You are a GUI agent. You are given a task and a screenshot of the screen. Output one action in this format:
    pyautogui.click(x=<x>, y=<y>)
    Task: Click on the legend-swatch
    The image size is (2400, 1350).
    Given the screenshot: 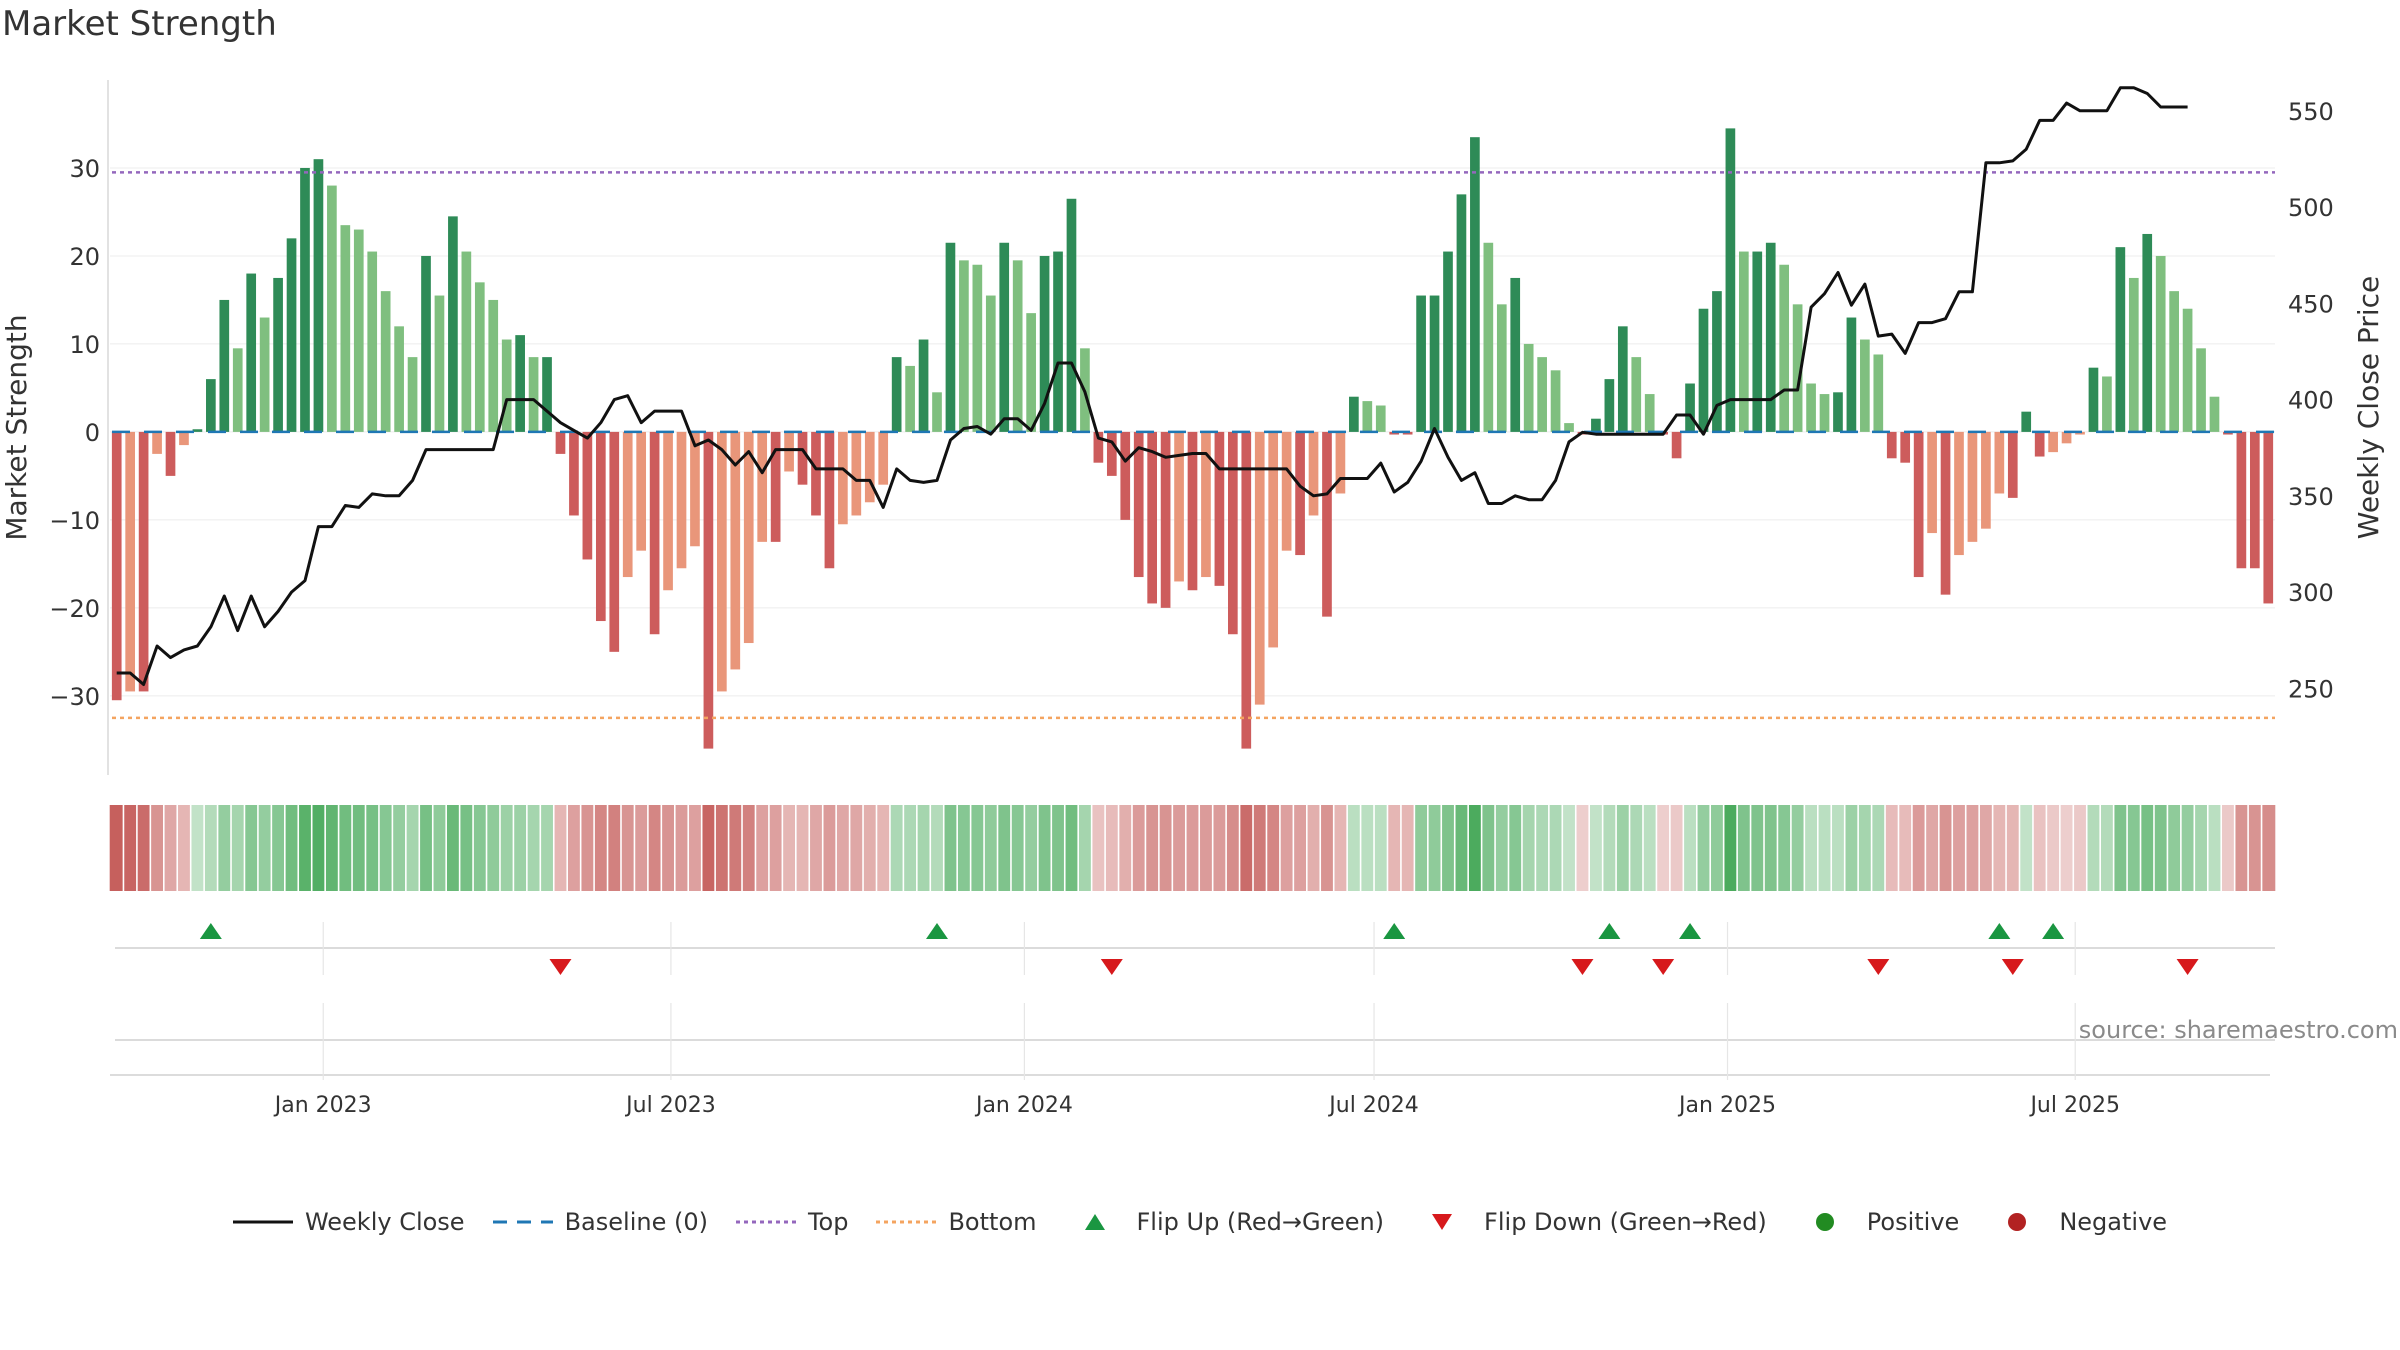 What is the action you would take?
    pyautogui.click(x=522, y=1222)
    